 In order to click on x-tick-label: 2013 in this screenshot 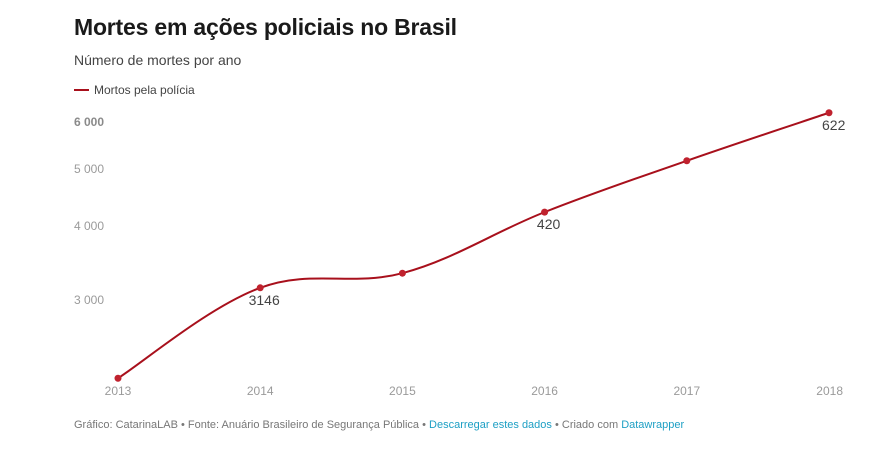, I will do `click(118, 391)`.